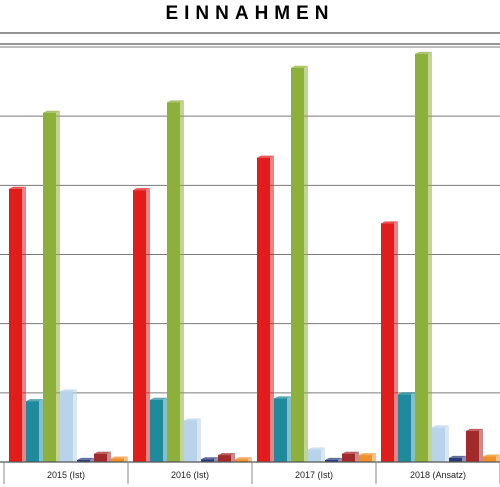 This screenshot has width=500, height=487. Describe the element at coordinates (66, 475) in the screenshot. I see `x-tick-label: 2015 (Ist)` at that location.